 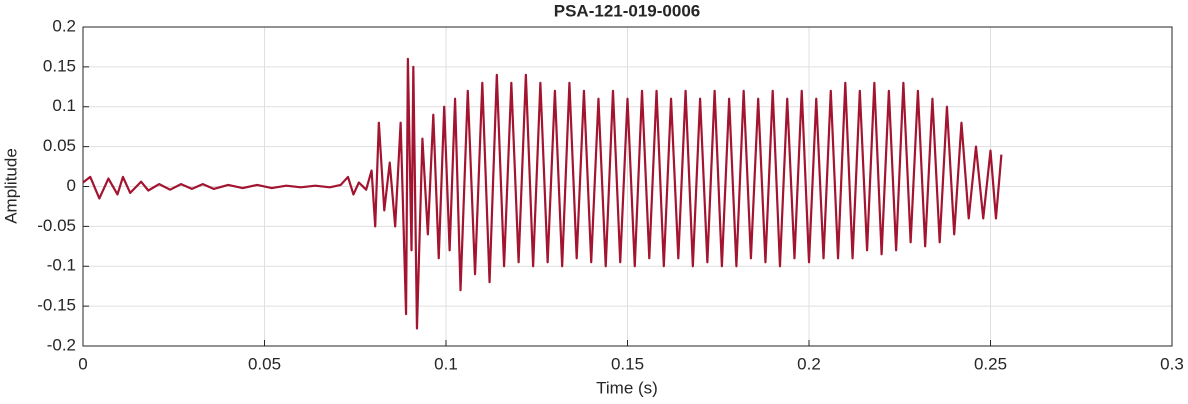 I want to click on x-tick-label: 0.15, so click(x=627, y=363).